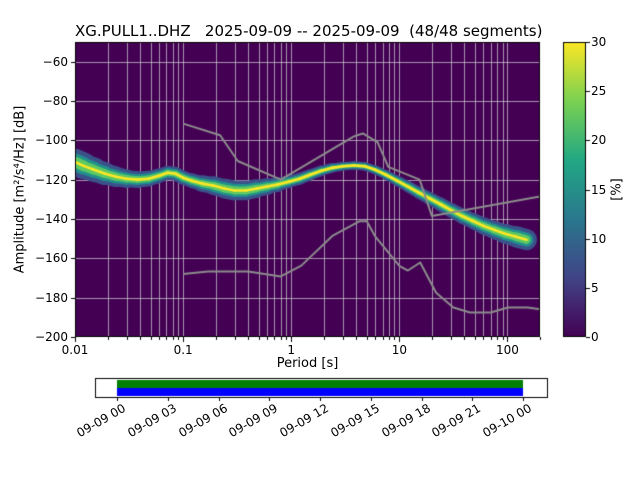 Image resolution: width=640 pixels, height=480 pixels. Describe the element at coordinates (599, 189) in the screenshot. I see `colorbar-tick-label: 15` at that location.